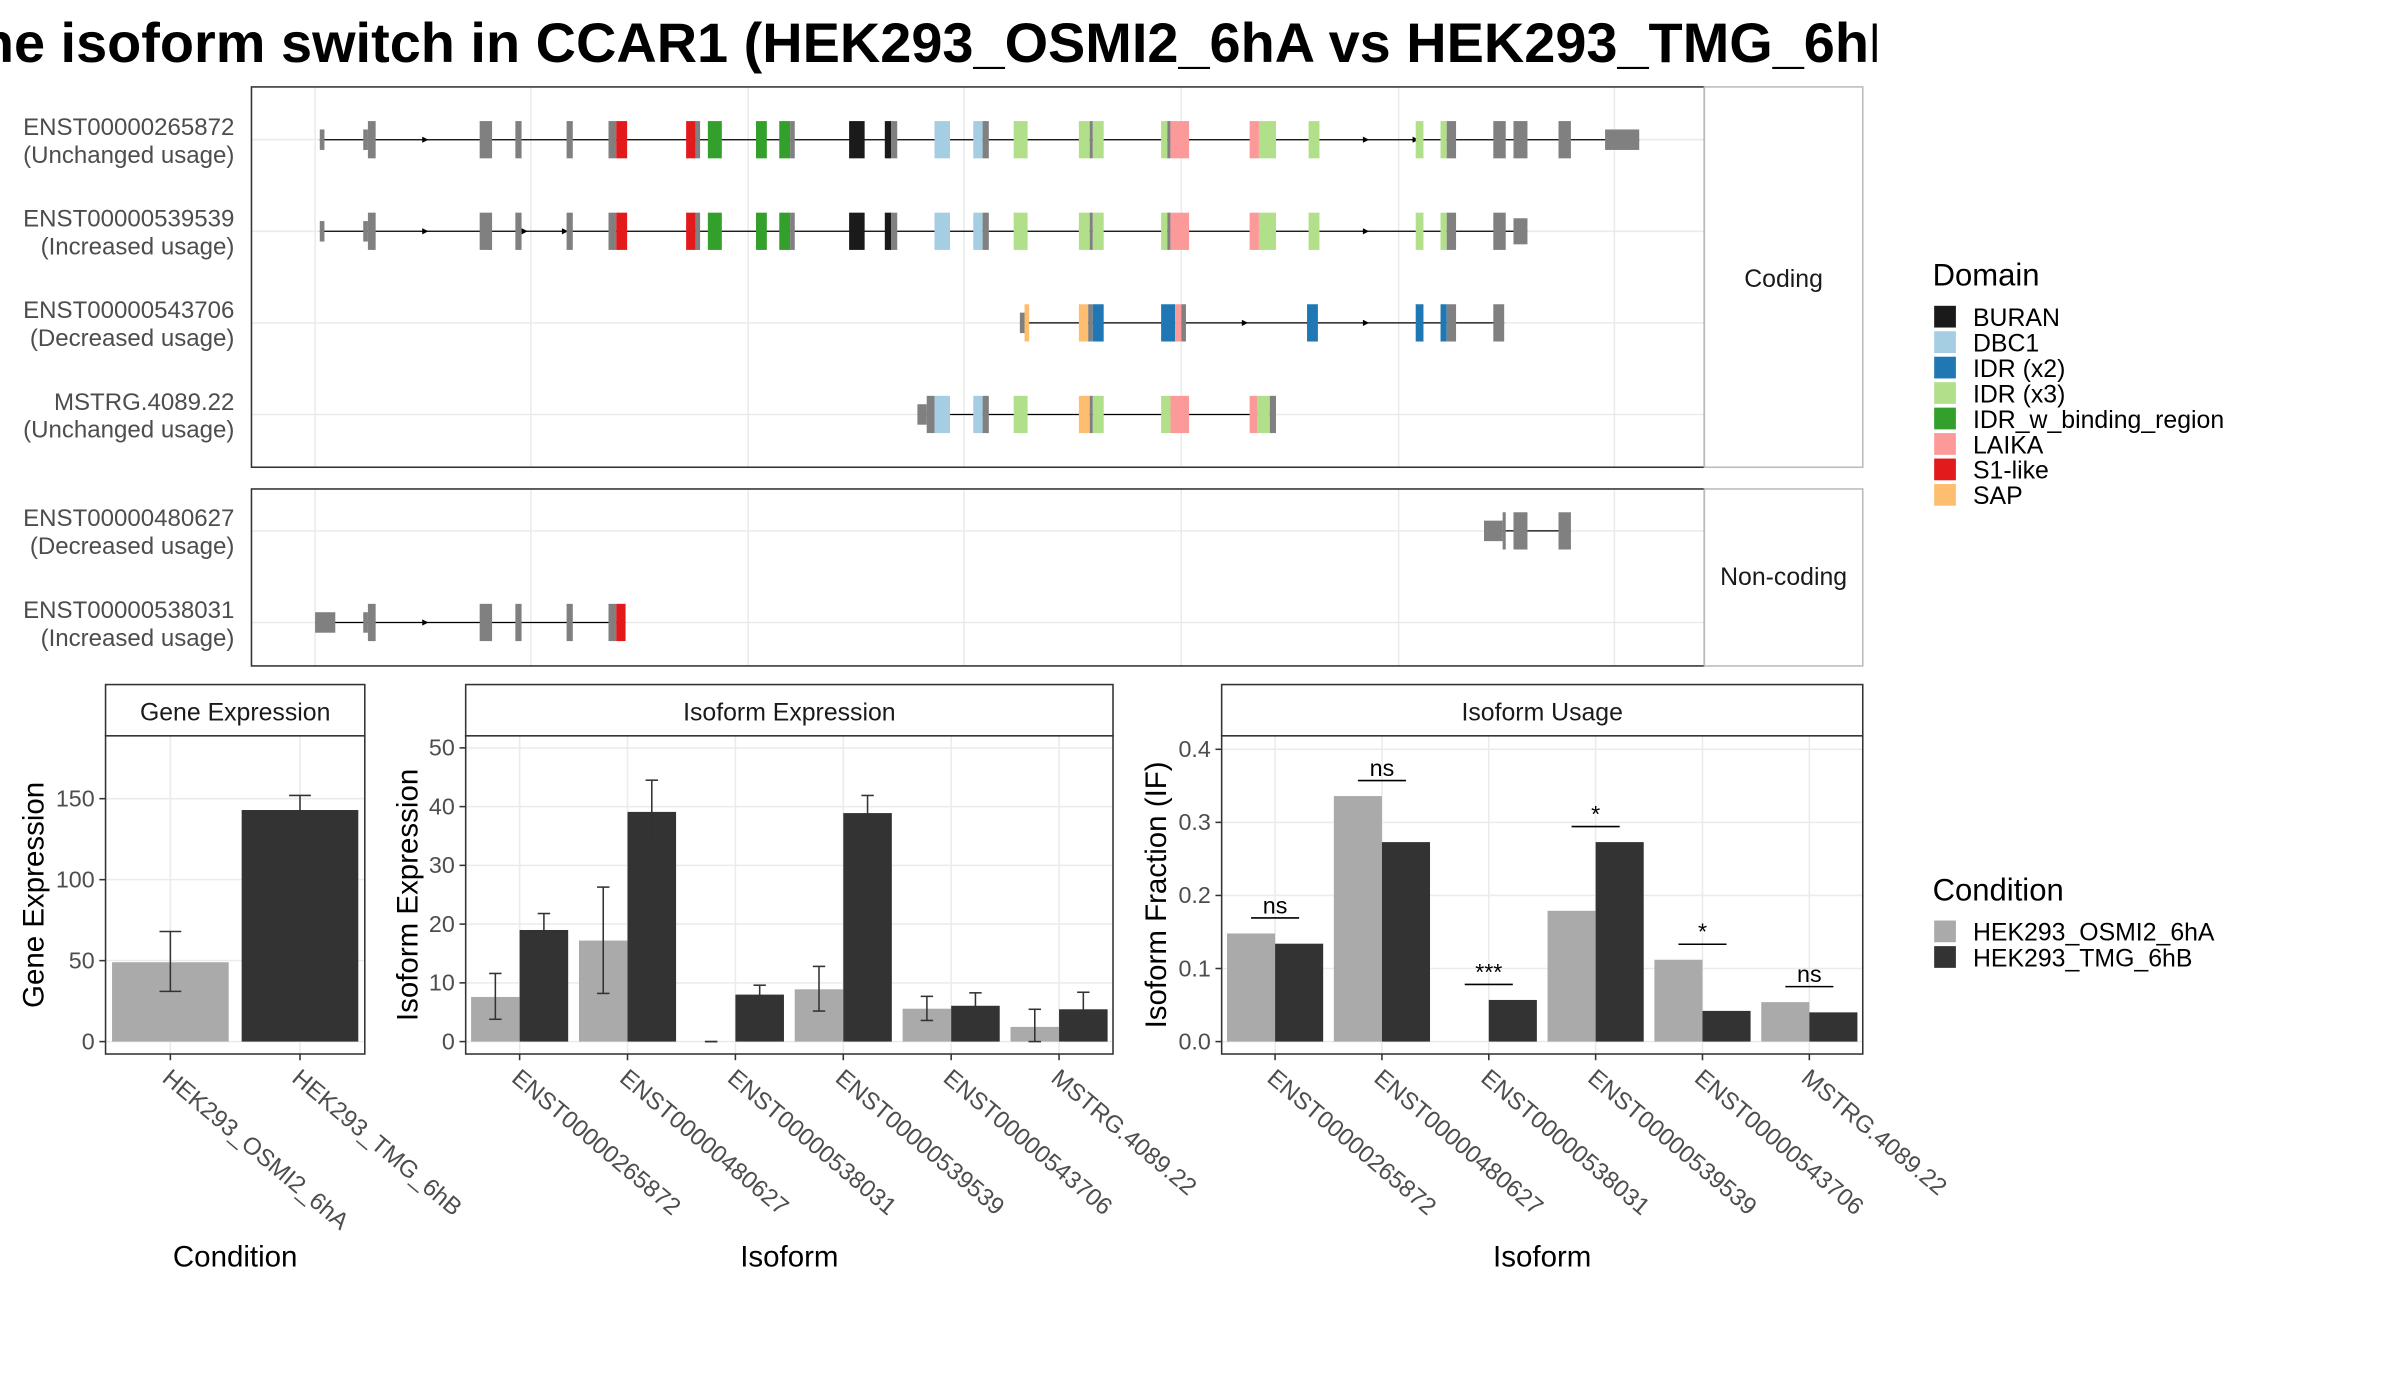 The image size is (2400, 1394). What do you see at coordinates (82, 960) in the screenshot?
I see `y-tick-label: 50` at bounding box center [82, 960].